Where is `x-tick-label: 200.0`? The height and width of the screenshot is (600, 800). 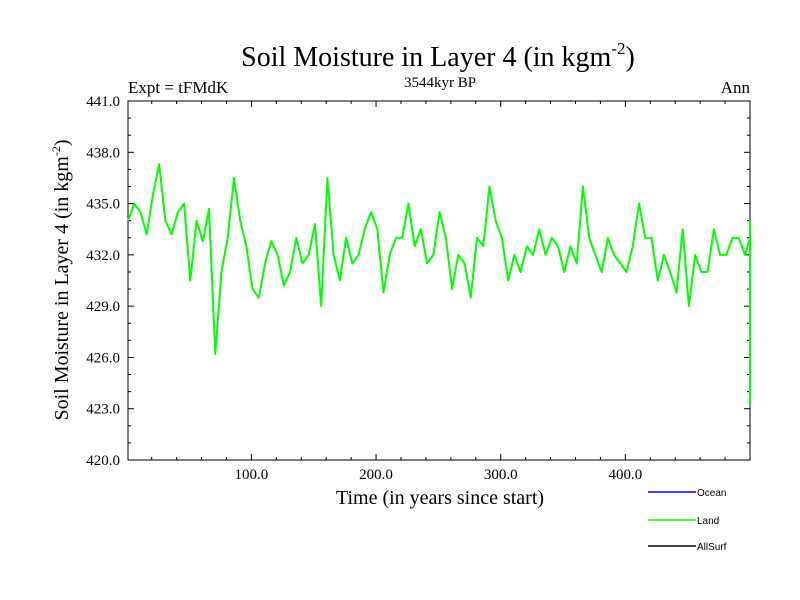
x-tick-label: 200.0 is located at coordinates (376, 475).